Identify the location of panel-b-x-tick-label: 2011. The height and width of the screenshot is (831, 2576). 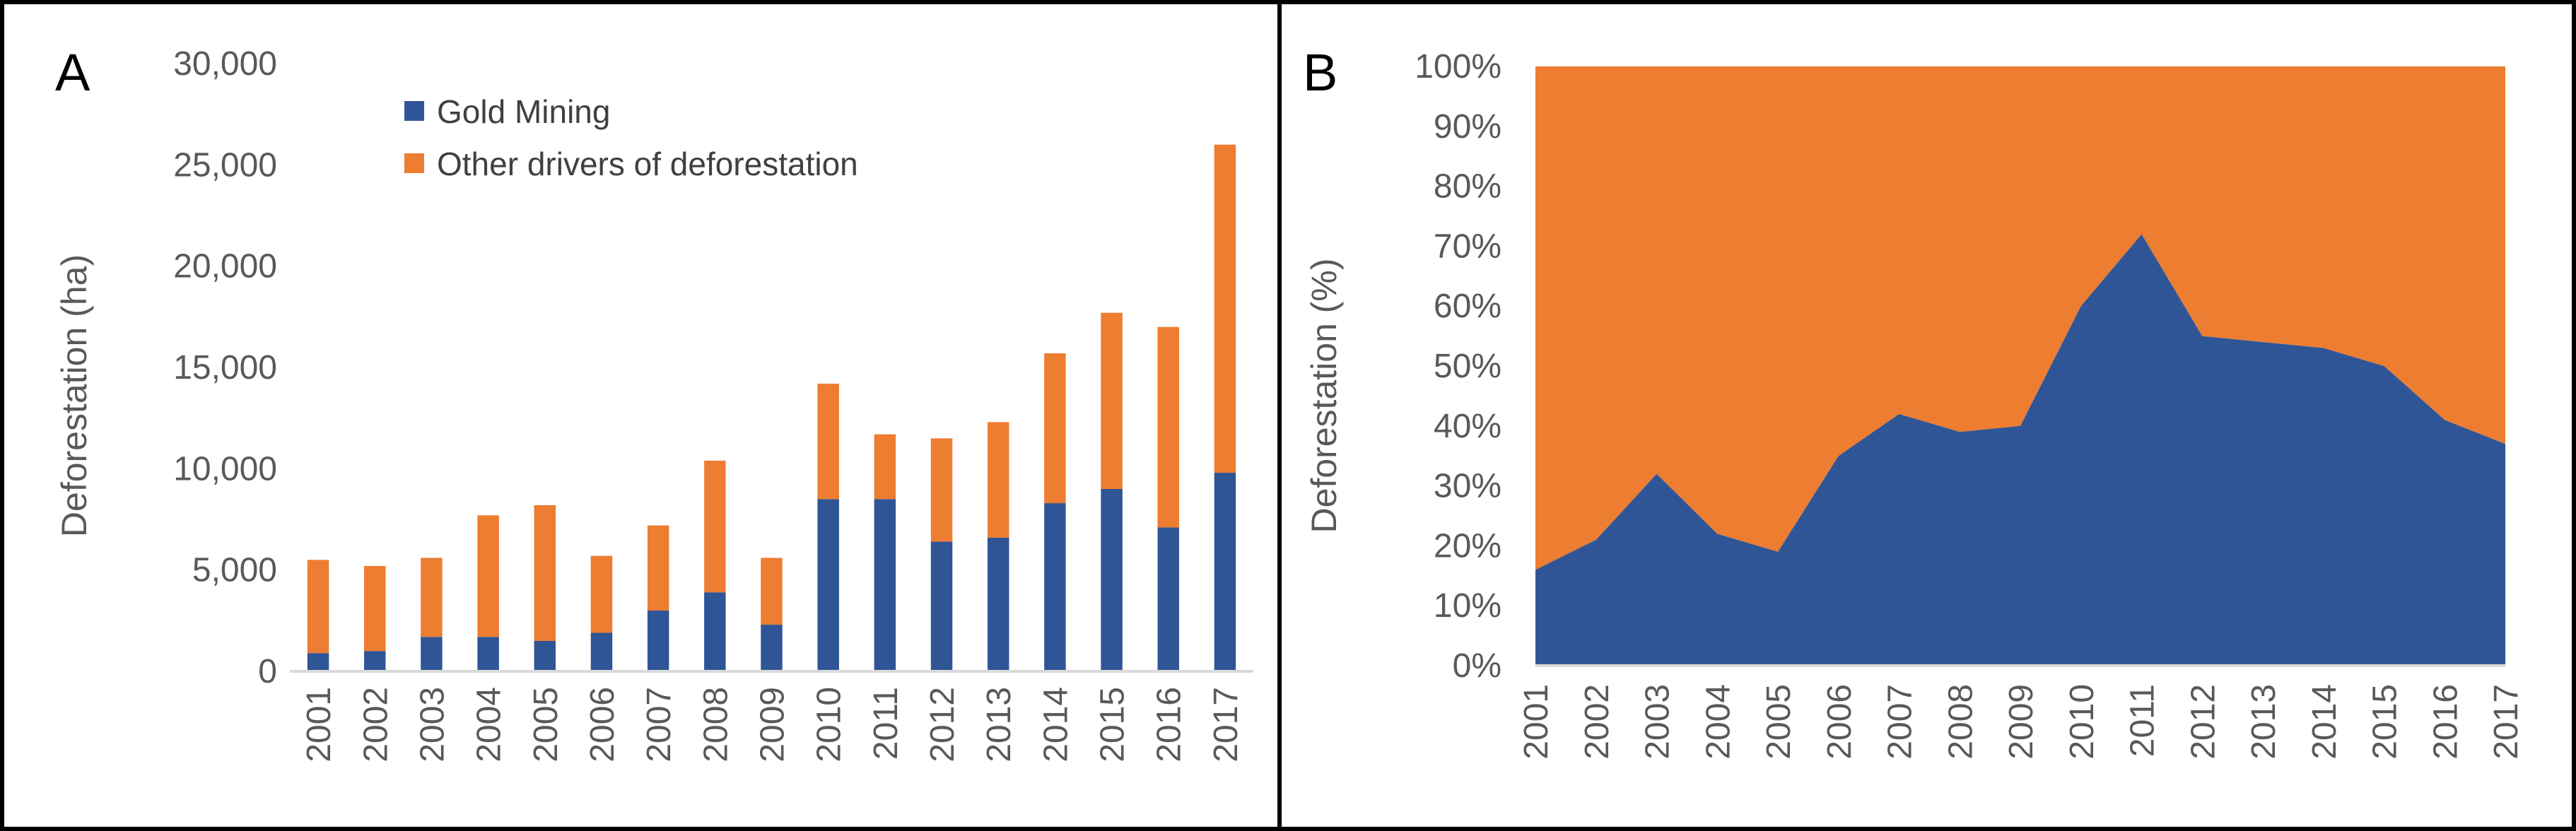
(2143, 720).